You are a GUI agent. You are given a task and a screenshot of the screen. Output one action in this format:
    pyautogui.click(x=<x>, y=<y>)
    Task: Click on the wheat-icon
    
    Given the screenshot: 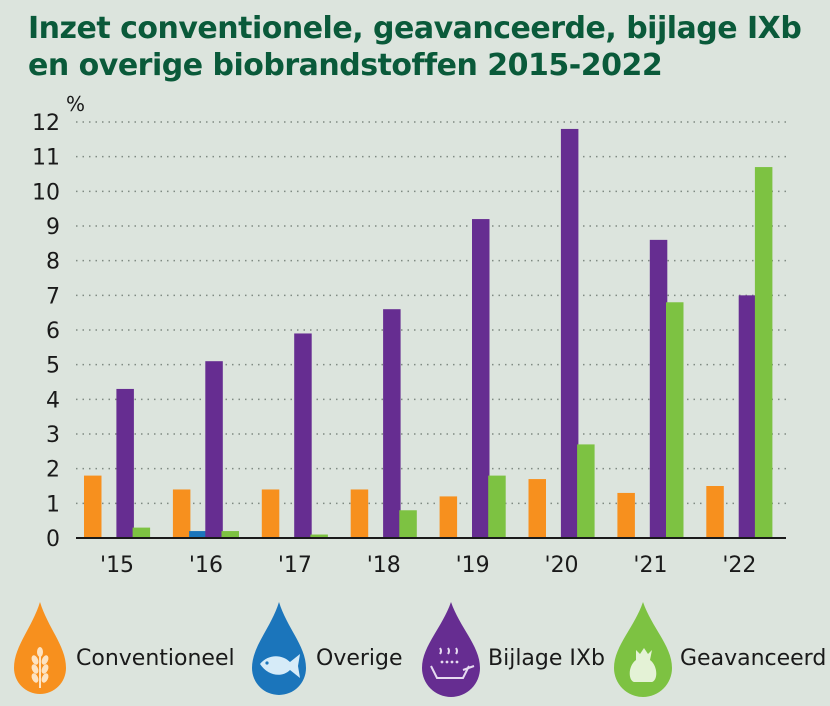 What is the action you would take?
    pyautogui.click(x=40, y=648)
    